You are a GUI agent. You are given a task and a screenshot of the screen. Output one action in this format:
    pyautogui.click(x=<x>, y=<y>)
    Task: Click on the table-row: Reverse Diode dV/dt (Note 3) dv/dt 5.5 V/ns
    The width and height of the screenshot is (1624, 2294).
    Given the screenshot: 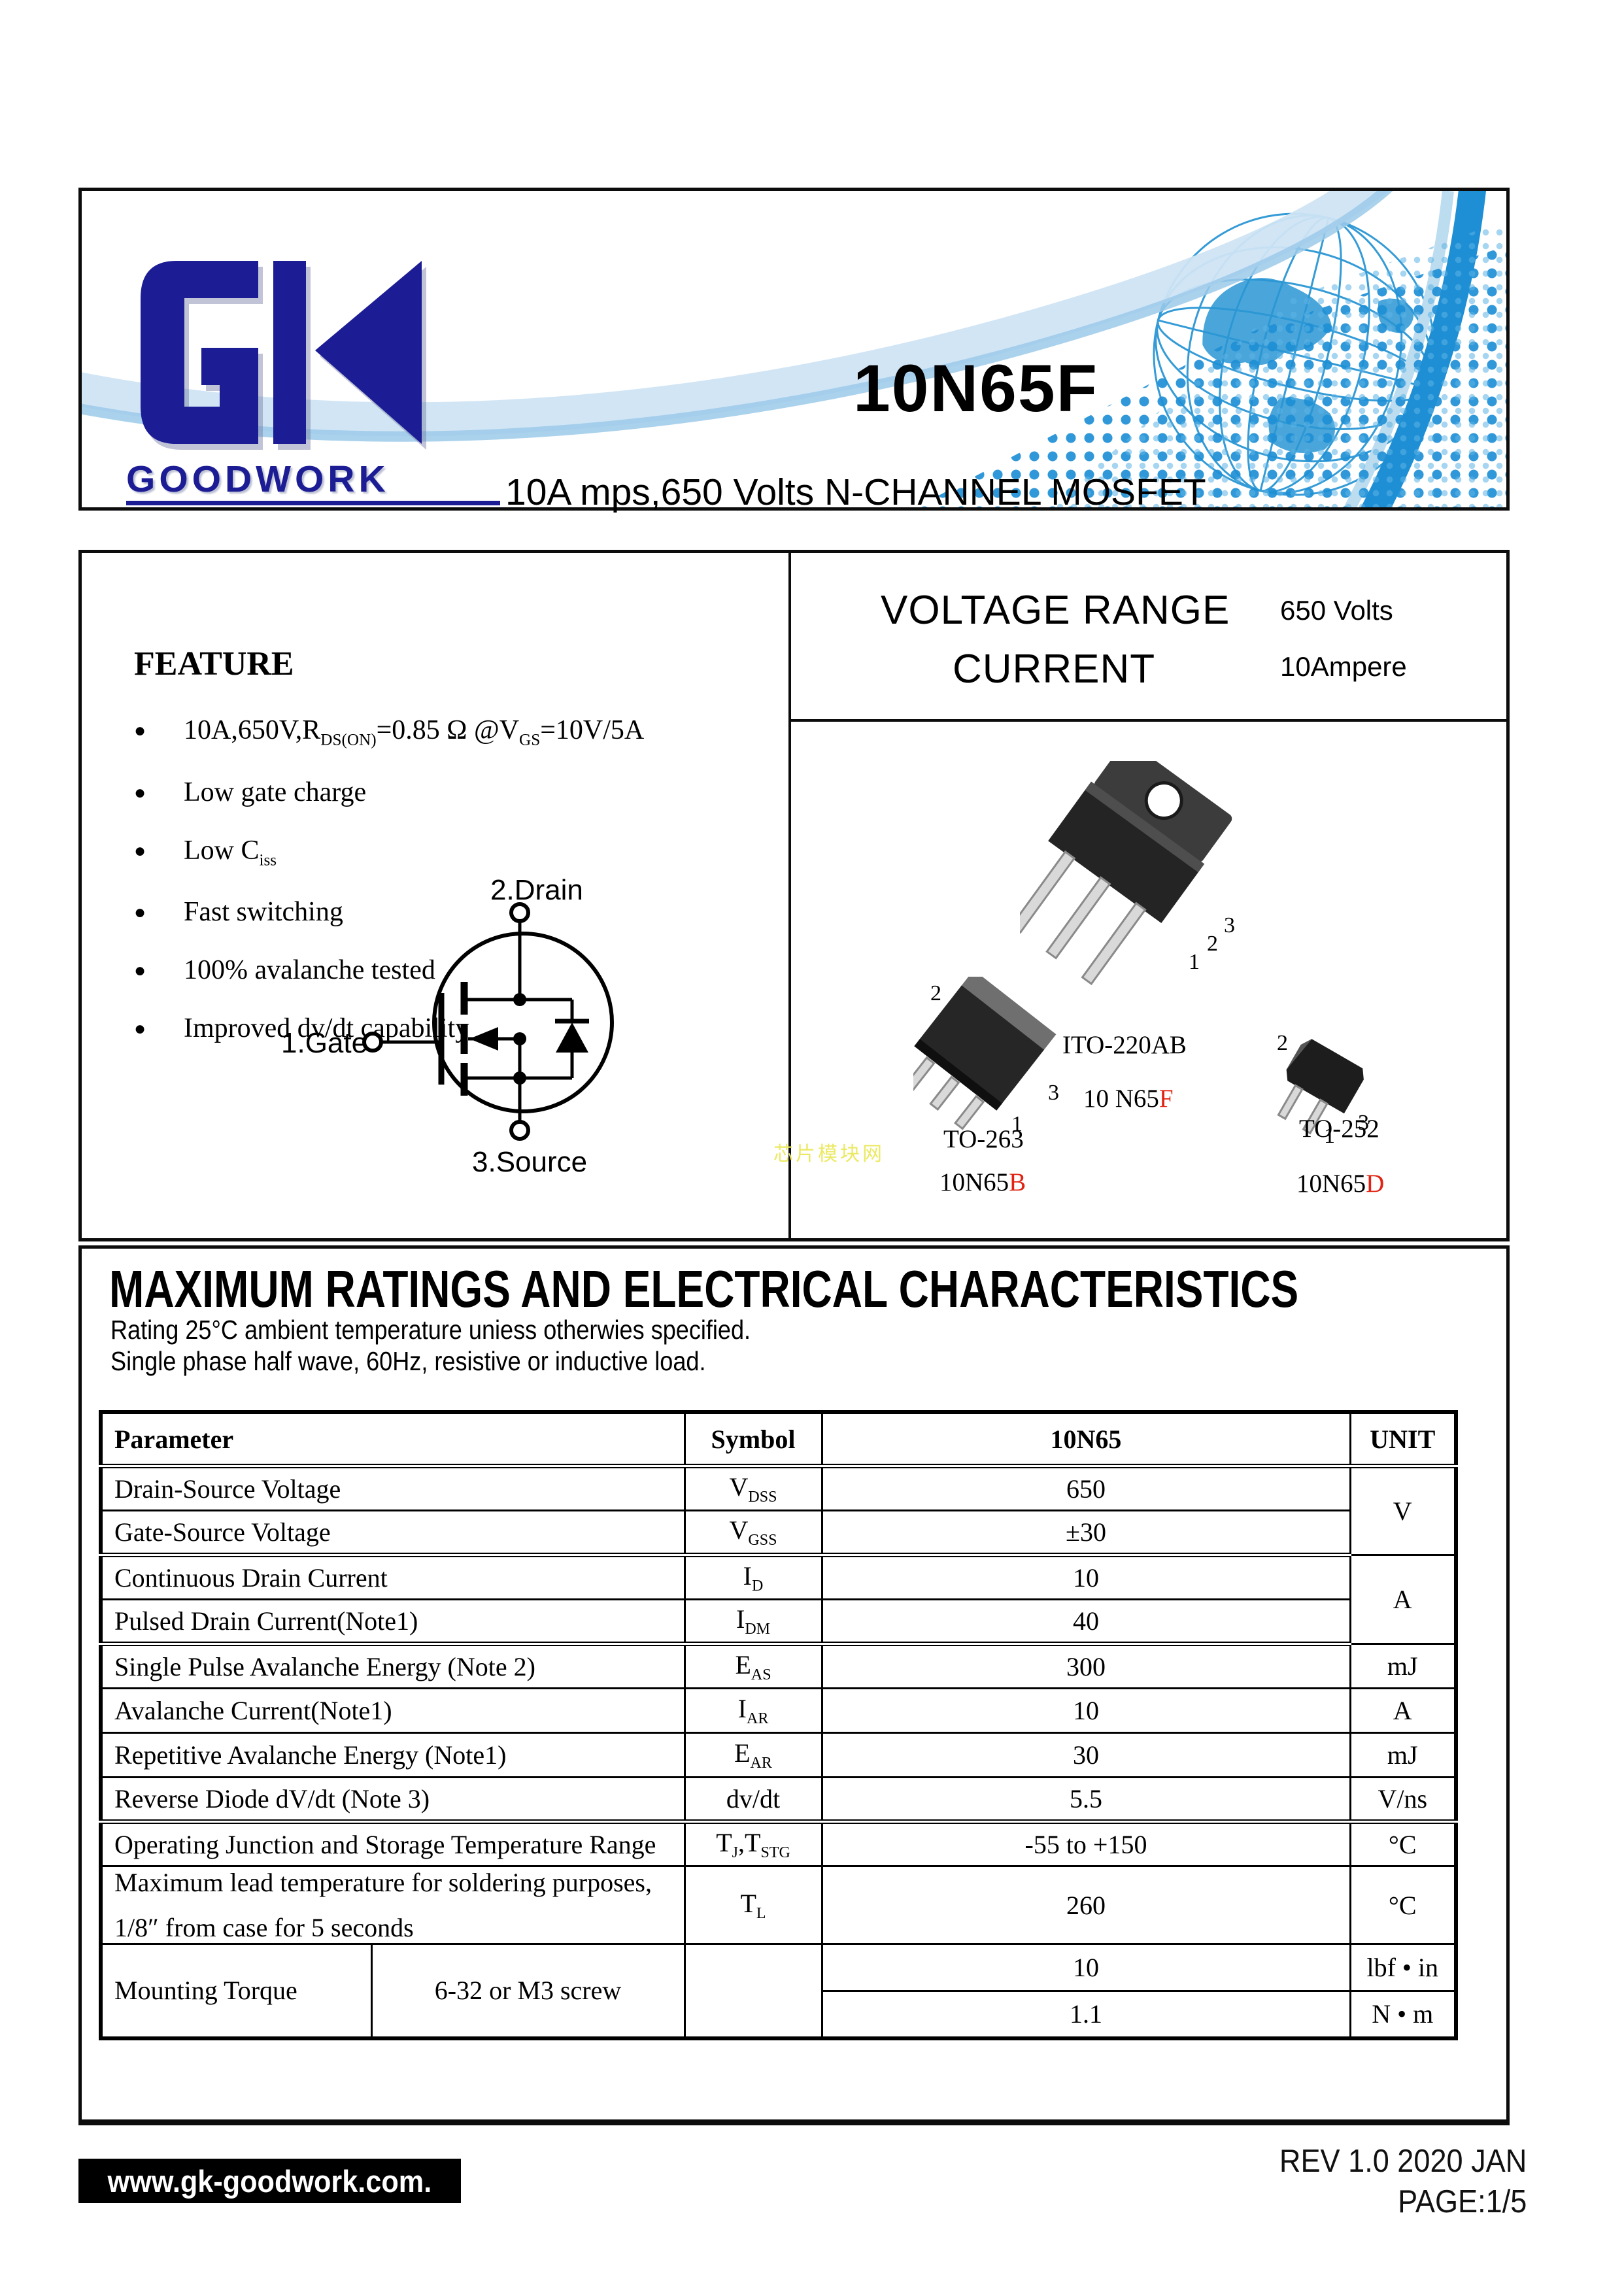 What is the action you would take?
    pyautogui.click(x=778, y=1800)
    